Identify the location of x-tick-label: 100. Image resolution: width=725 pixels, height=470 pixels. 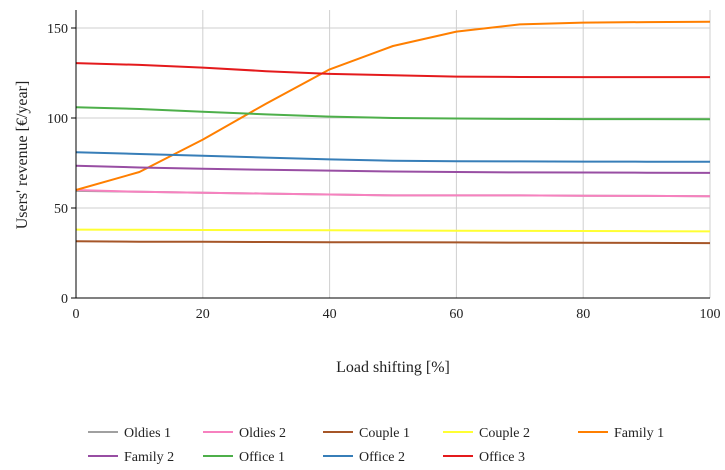
(710, 314).